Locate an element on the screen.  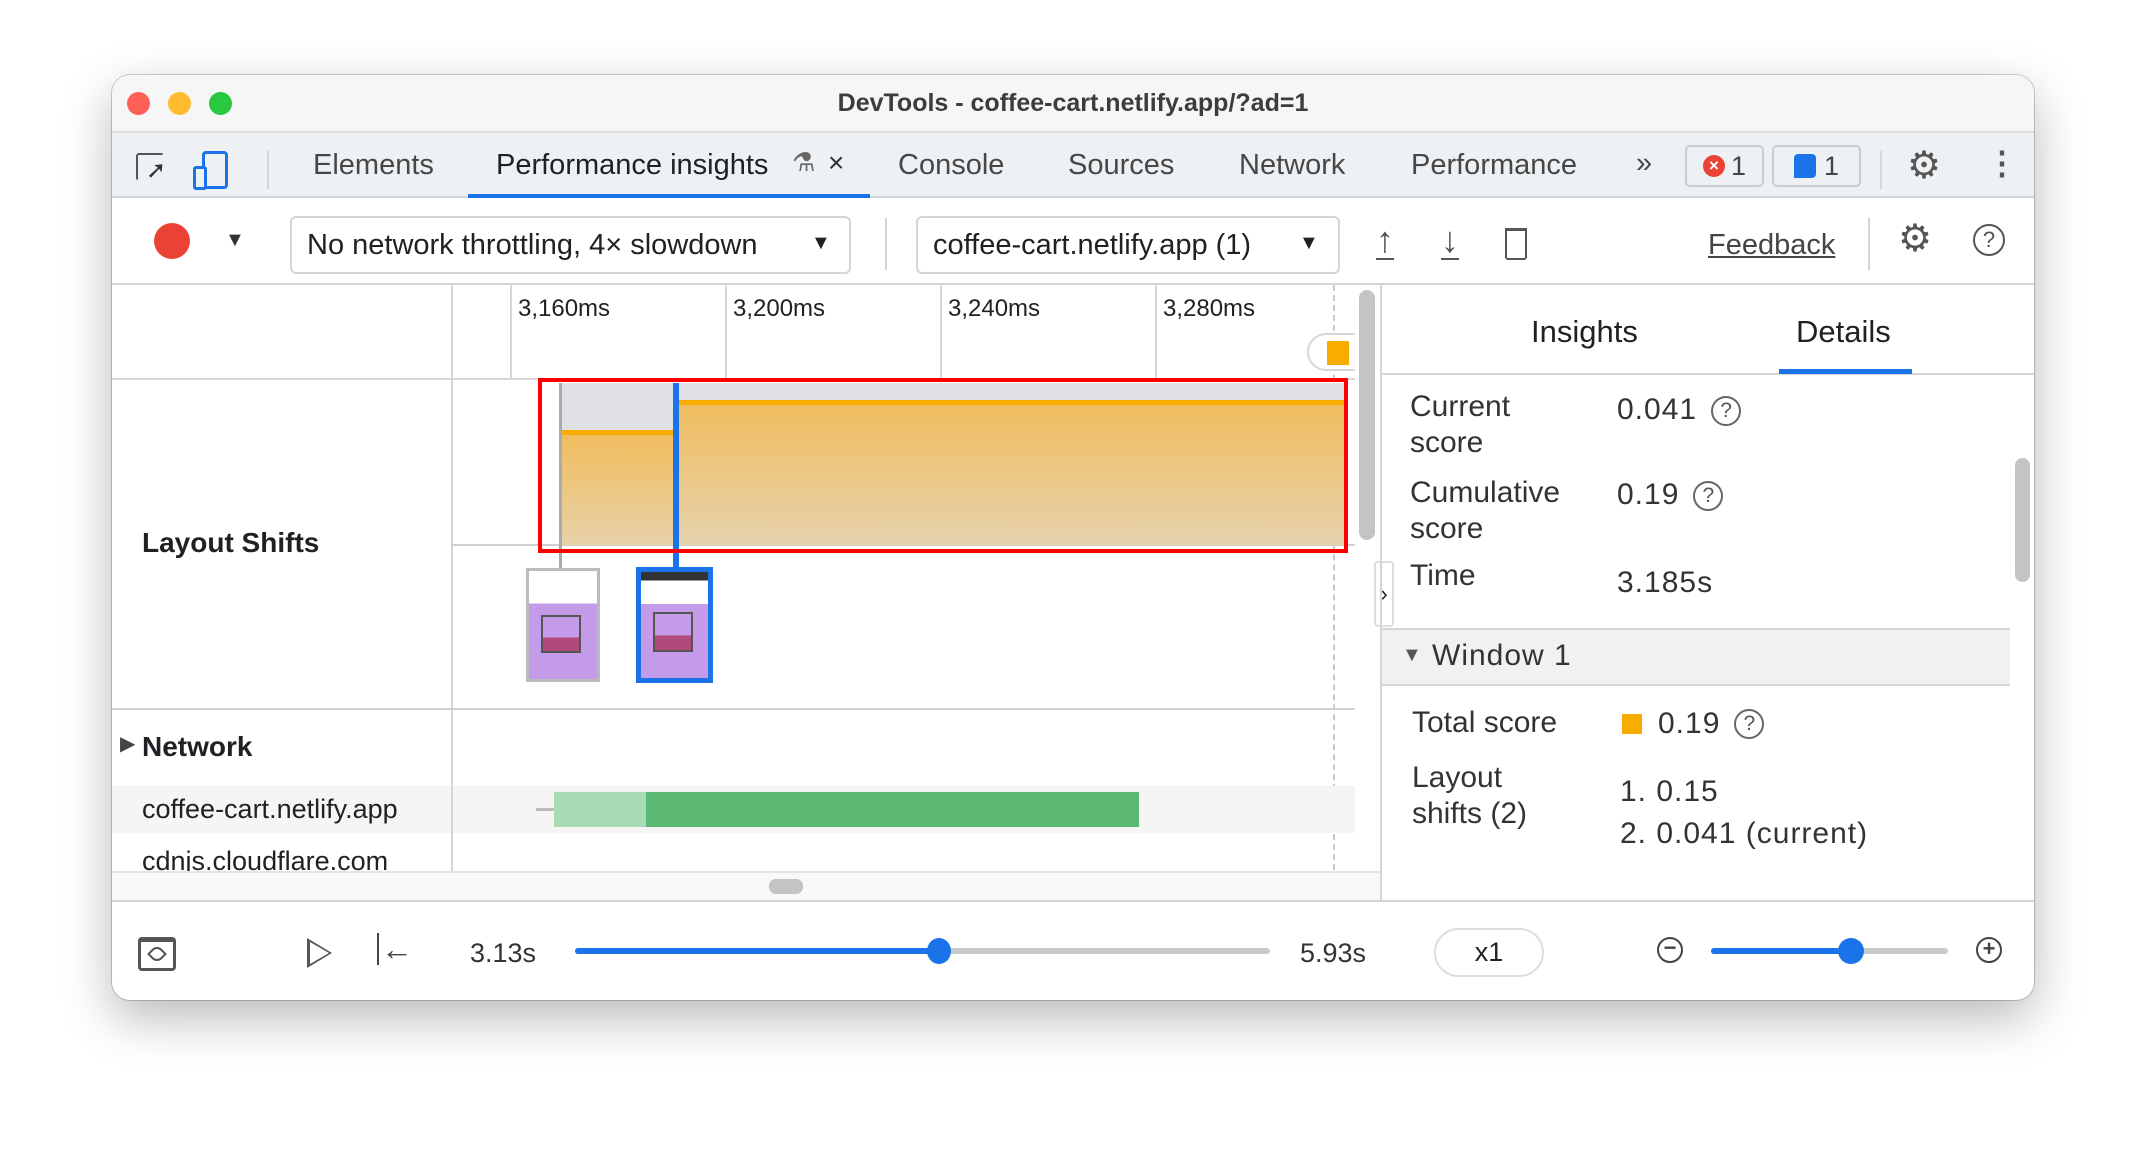
playback-start-time: 3.13s is located at coordinates (503, 953).